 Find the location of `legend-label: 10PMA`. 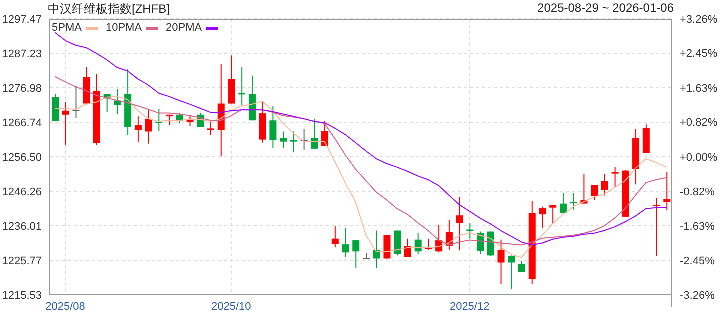

legend-label: 10PMA is located at coordinates (124, 28).